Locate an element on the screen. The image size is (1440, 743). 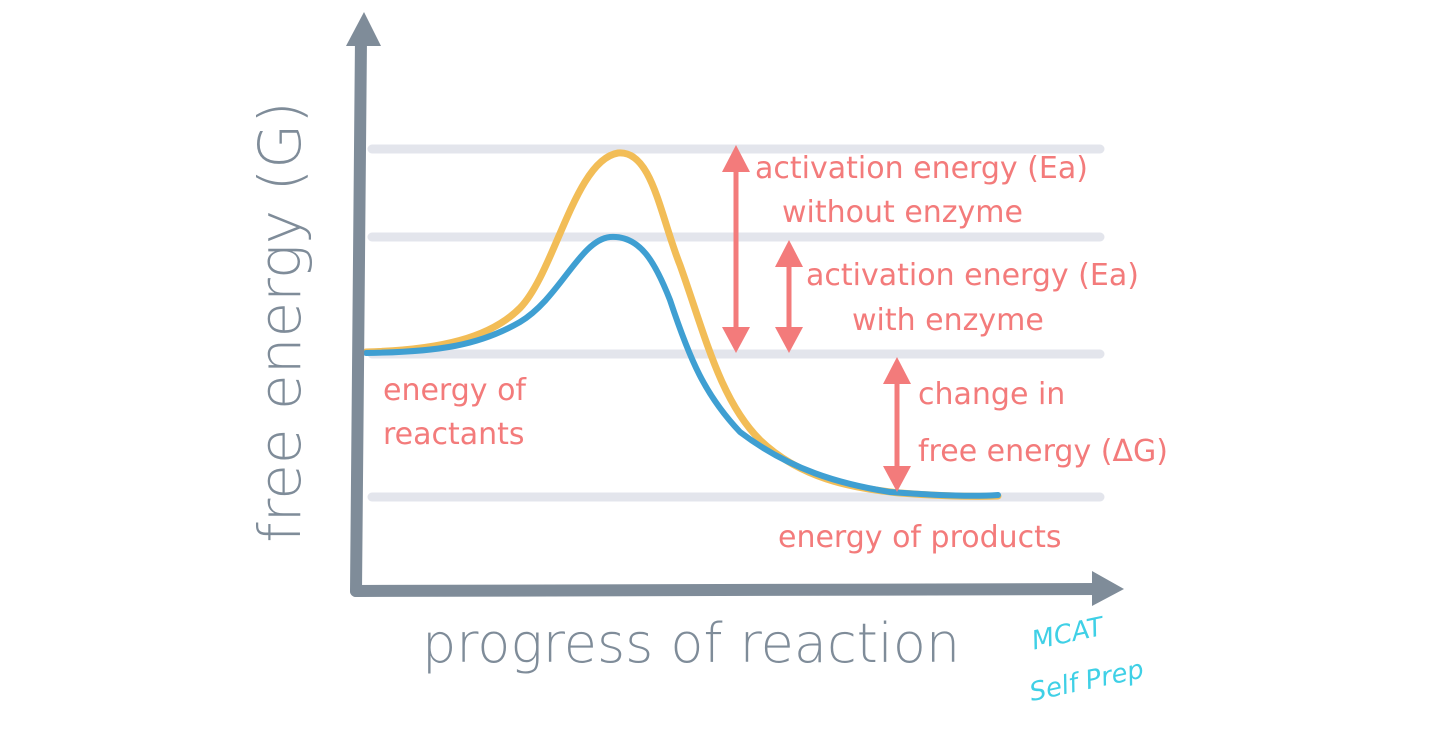
label-delta-g-line2: free energy (ΔG) is located at coordinates (1043, 451).